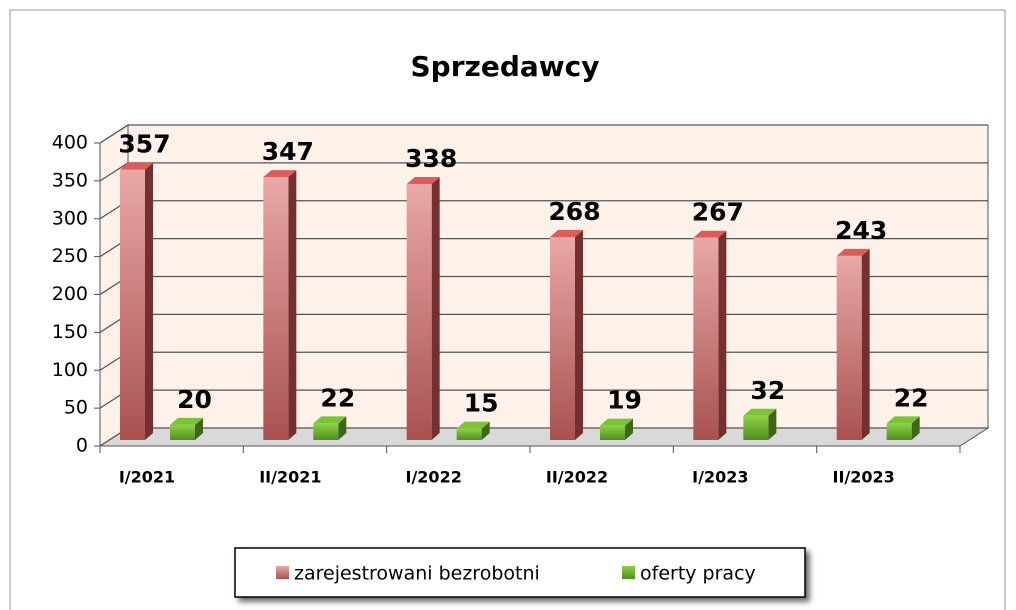 This screenshot has width=1016, height=610. Describe the element at coordinates (577, 477) in the screenshot. I see `x-tick-label: II/2022` at that location.